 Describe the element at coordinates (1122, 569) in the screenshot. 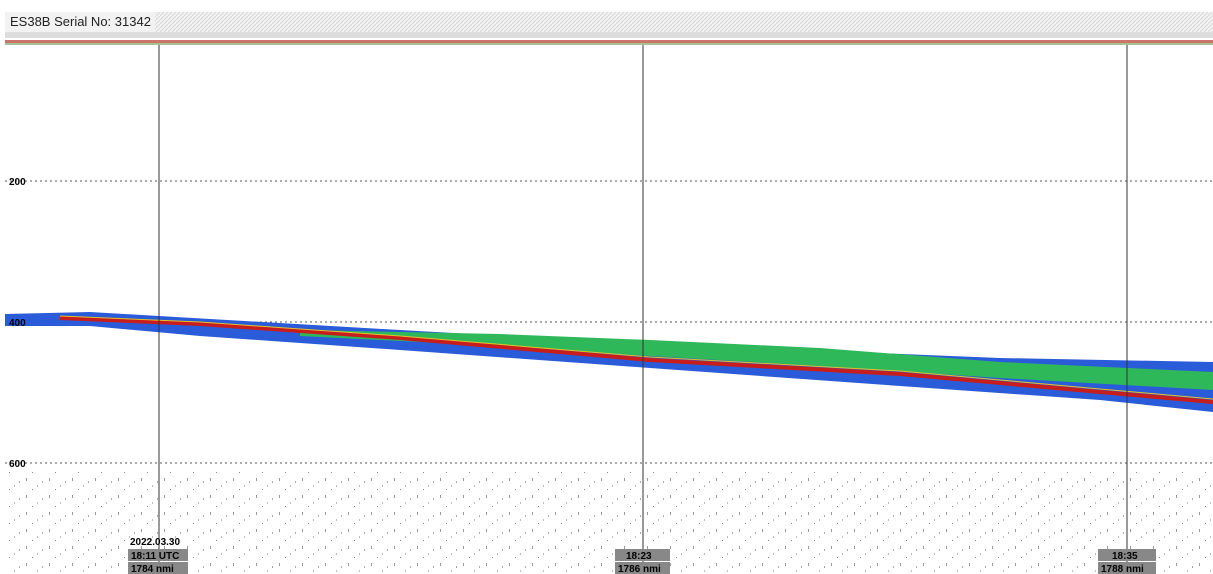

I see `marker-distance: 1788 nmi` at that location.